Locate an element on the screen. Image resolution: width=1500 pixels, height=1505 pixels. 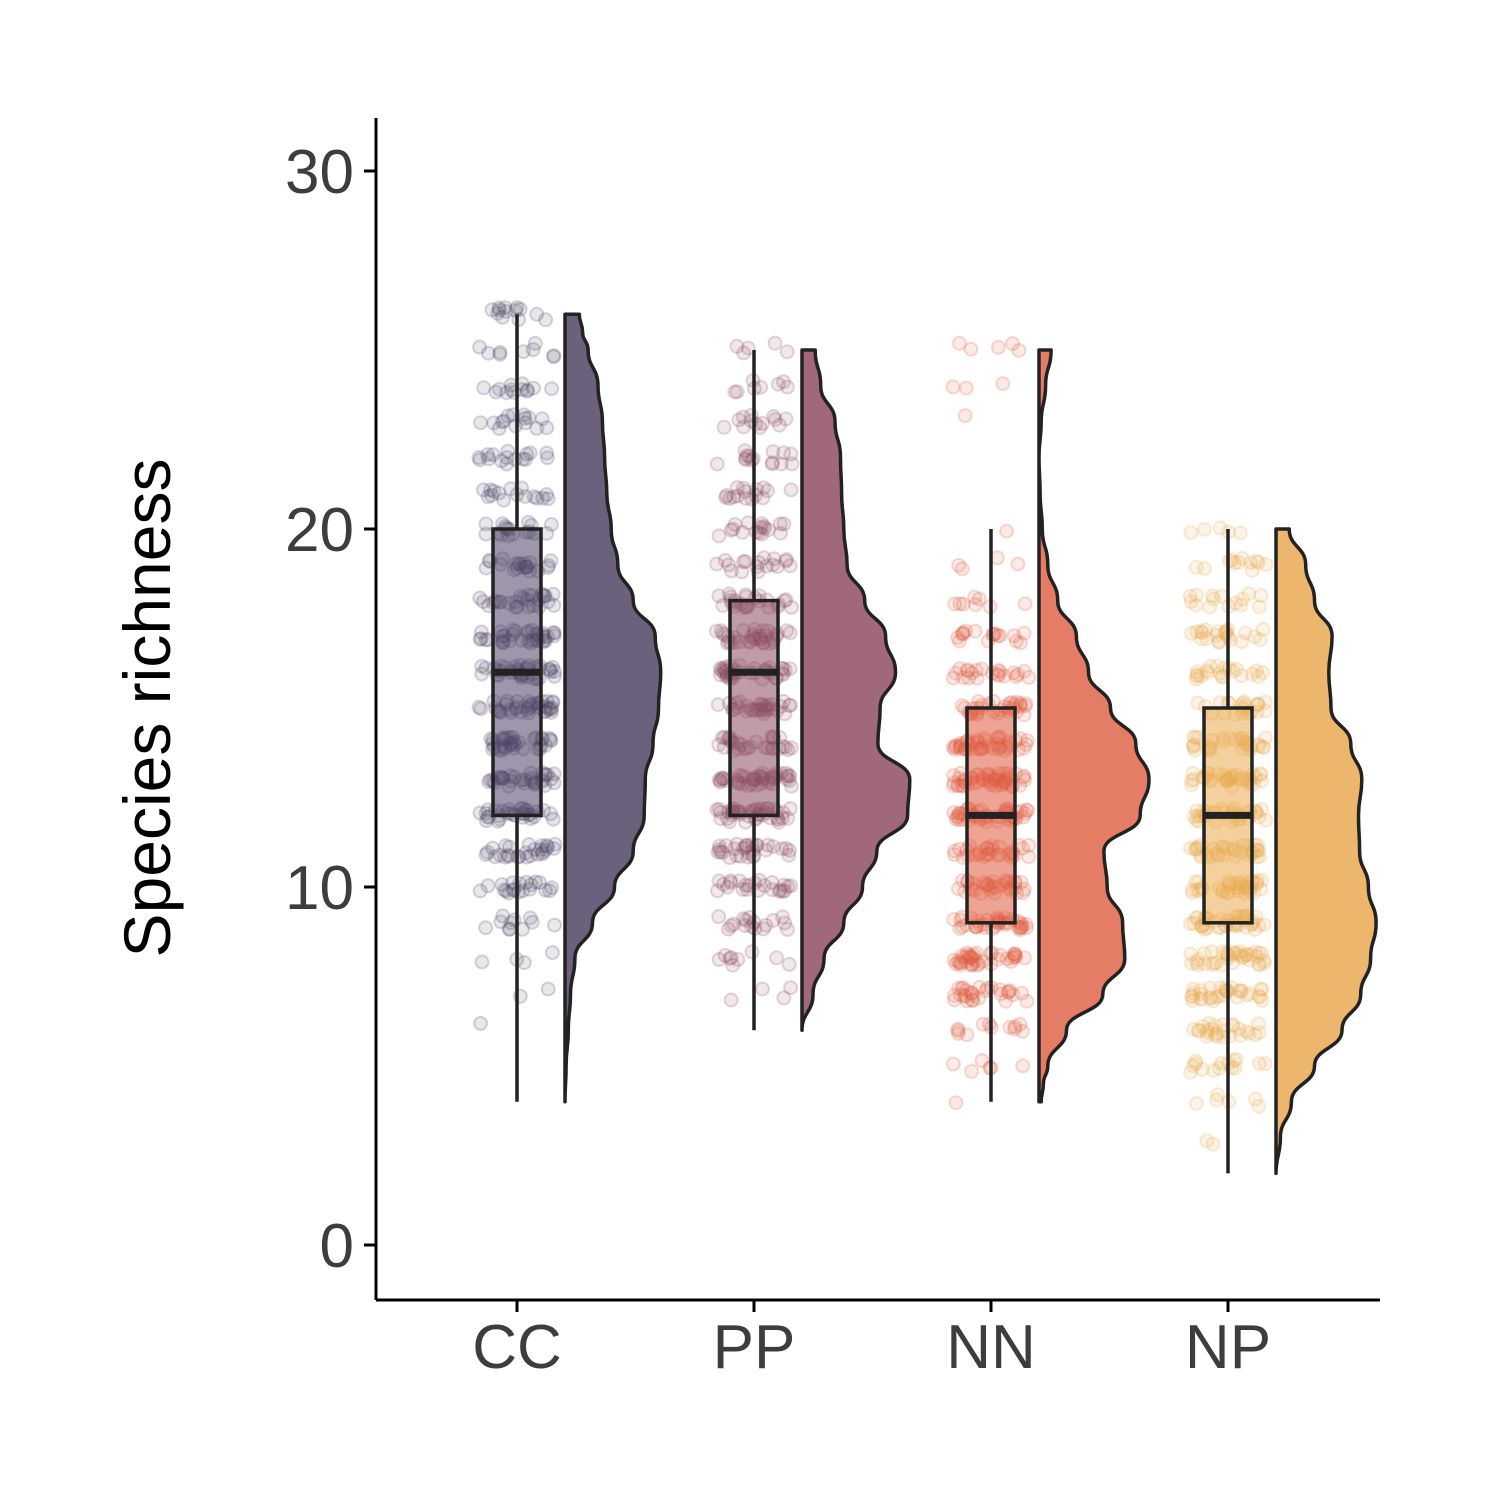
half-violin-np is located at coordinates (1326, 851).